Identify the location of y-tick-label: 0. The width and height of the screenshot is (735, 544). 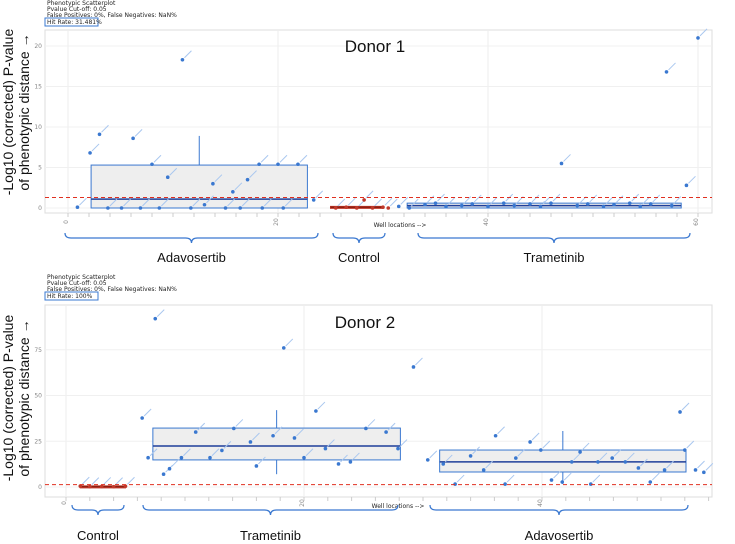
(40, 208).